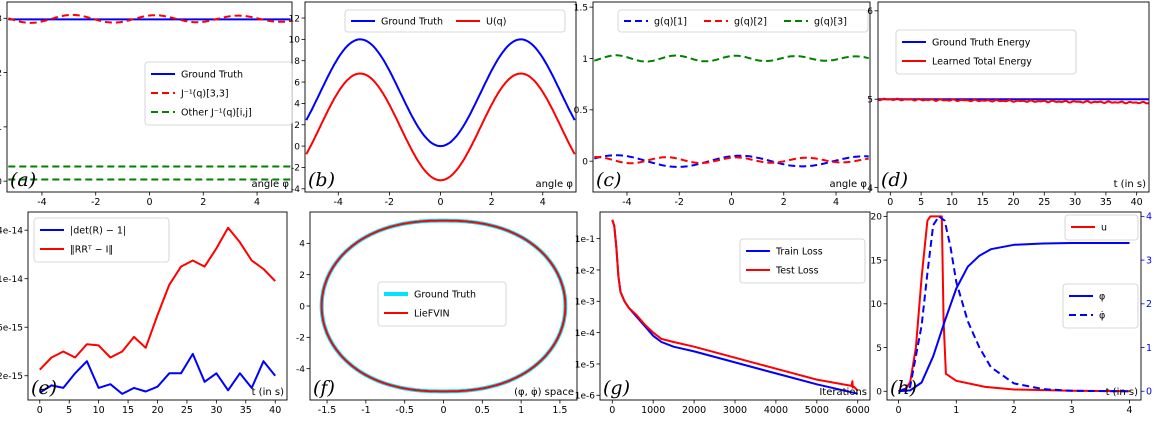  Describe the element at coordinates (1137, 202) in the screenshot. I see `x-tick-label: 40` at that location.